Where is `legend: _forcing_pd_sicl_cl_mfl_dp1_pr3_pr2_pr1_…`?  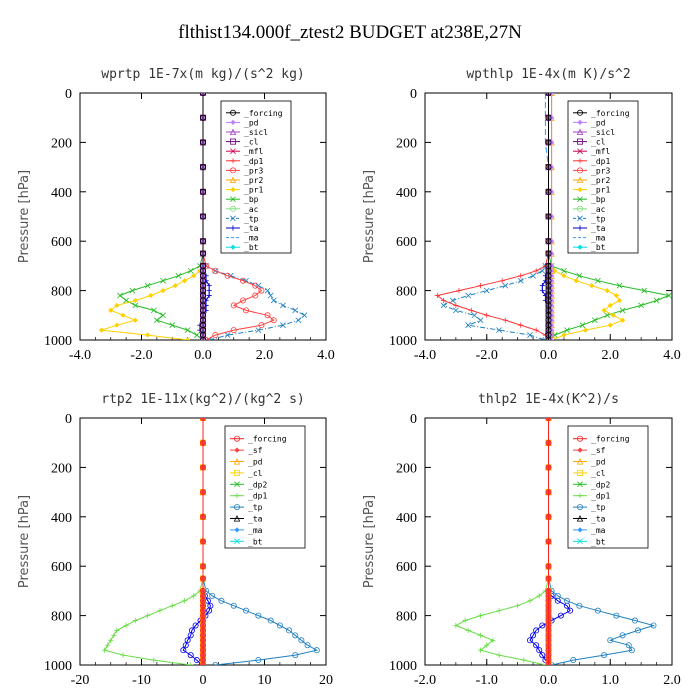 legend: _forcing_pd_sicl_cl_mfl_dp1_pr3_pr2_pr1_… is located at coordinates (256, 177).